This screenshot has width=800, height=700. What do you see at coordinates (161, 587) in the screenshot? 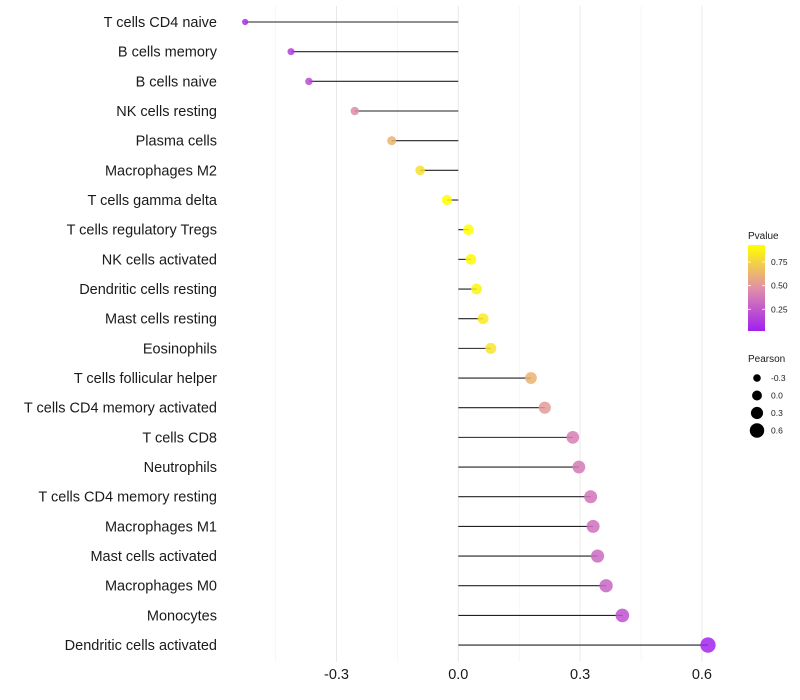
I see `y-tick-label: Macrophages M0` at bounding box center [161, 587].